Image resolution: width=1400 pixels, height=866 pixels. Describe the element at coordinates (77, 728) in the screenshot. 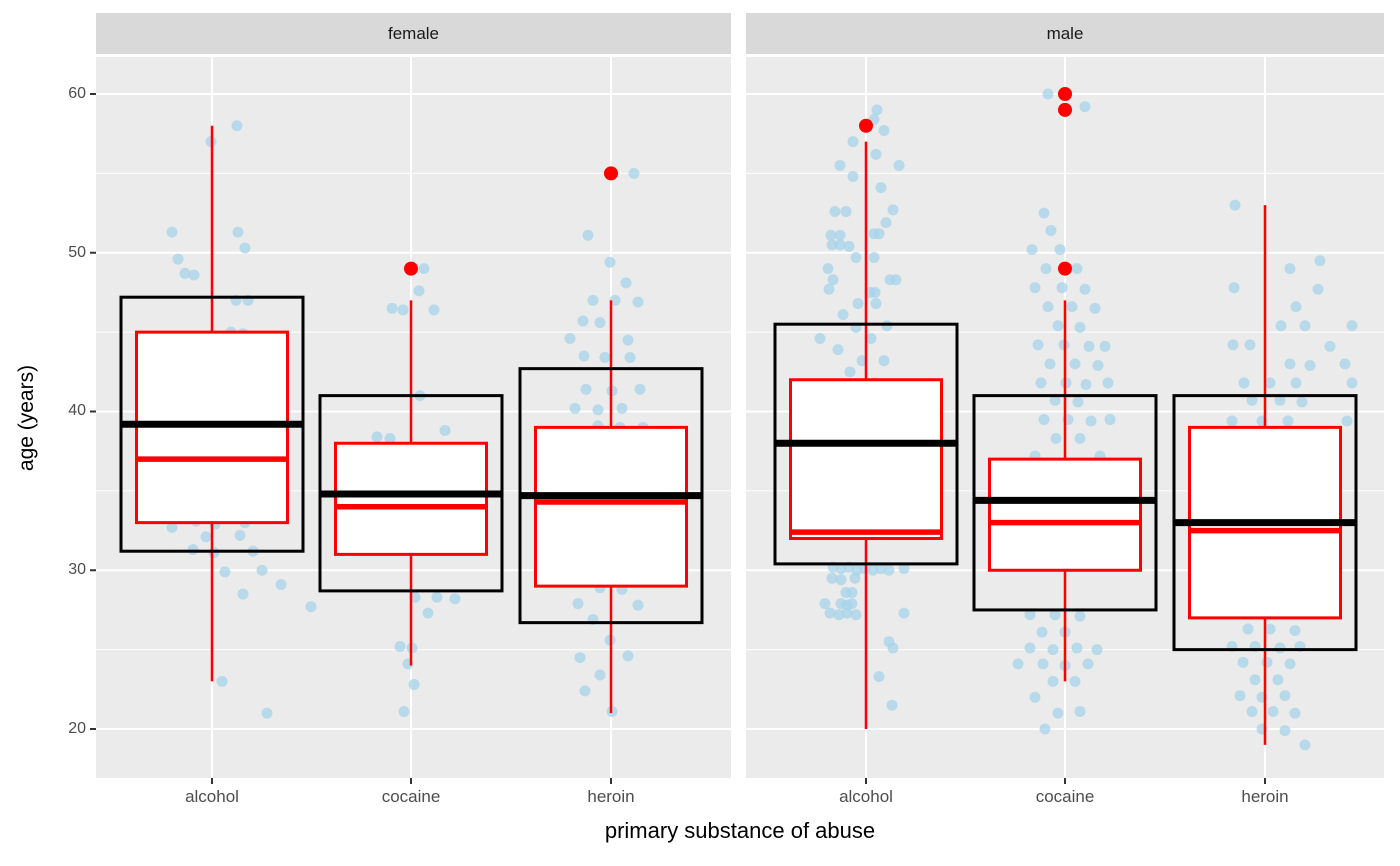

I see `y-tick-label-20: 20` at that location.